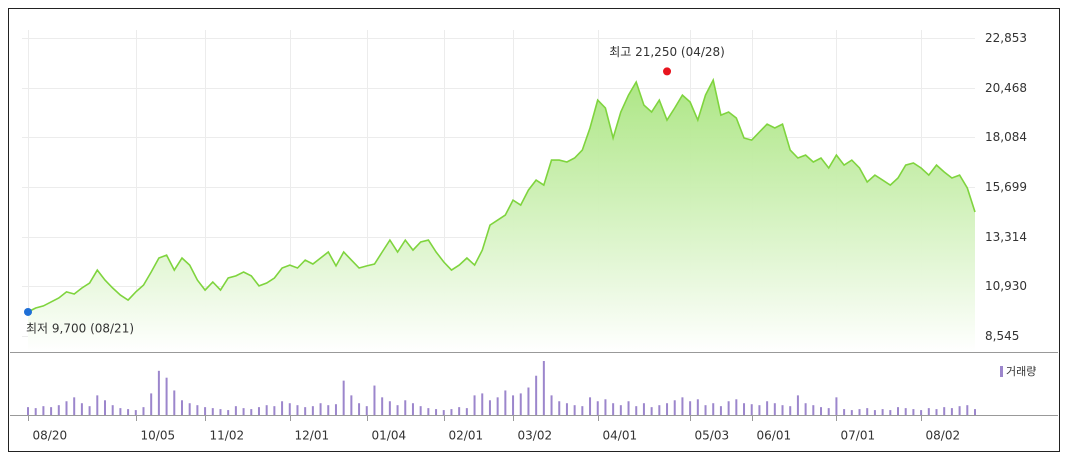 The height and width of the screenshot is (459, 1068). What do you see at coordinates (1001, 371) in the screenshot?
I see `legend-swatch` at bounding box center [1001, 371].